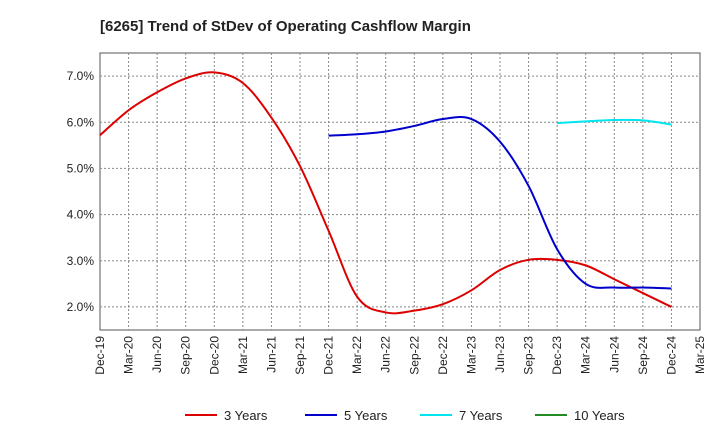 Image resolution: width=720 pixels, height=440 pixels. What do you see at coordinates (129, 355) in the screenshot?
I see `x-tick-label: Mar-20` at bounding box center [129, 355].